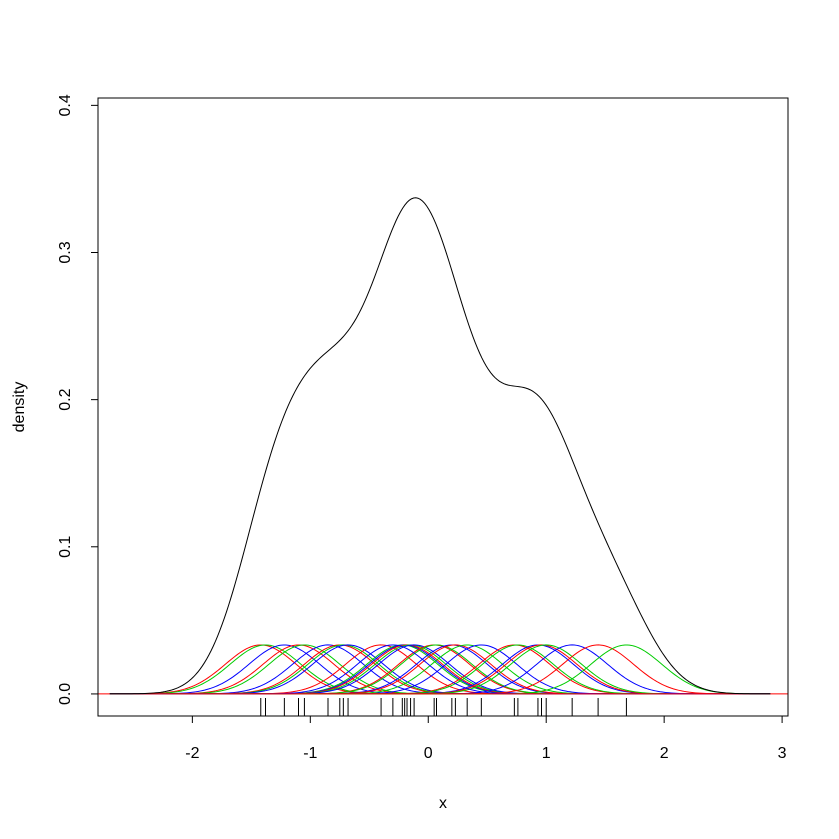 The image size is (839, 839). What do you see at coordinates (65, 252) in the screenshot?
I see `y-tick-label: 0.3` at bounding box center [65, 252].